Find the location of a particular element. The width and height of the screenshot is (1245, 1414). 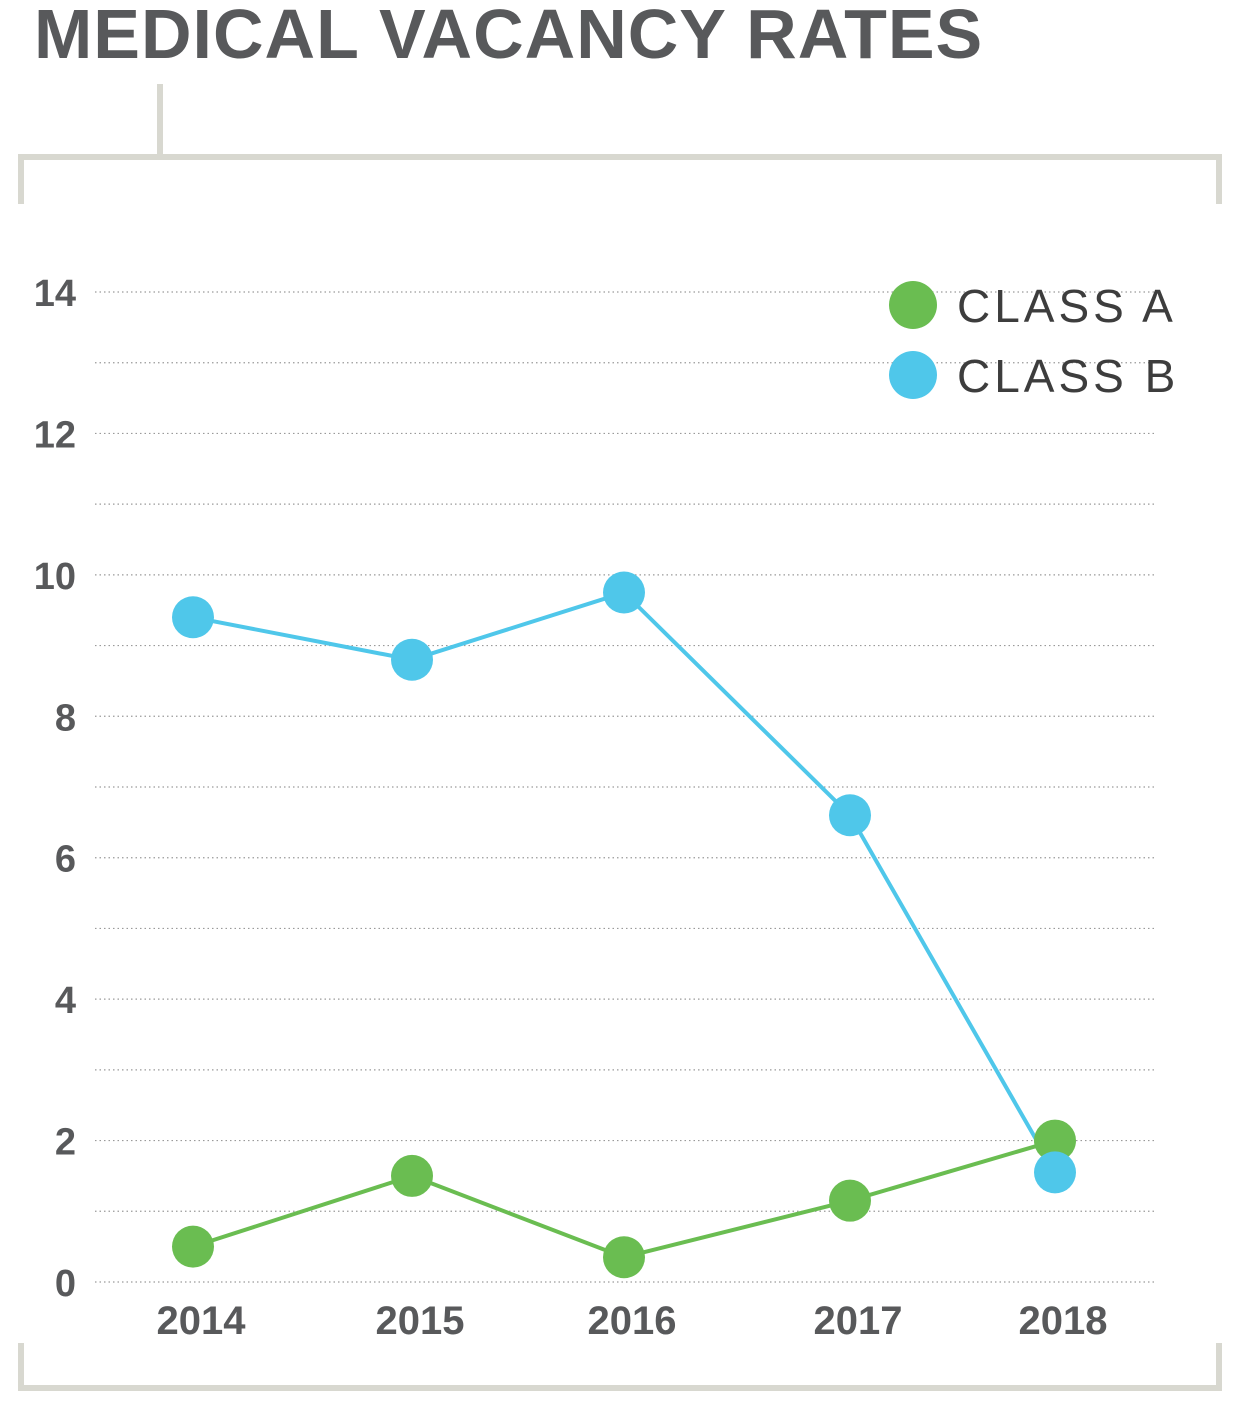

x-tick-label: 2017 is located at coordinates (858, 1321).